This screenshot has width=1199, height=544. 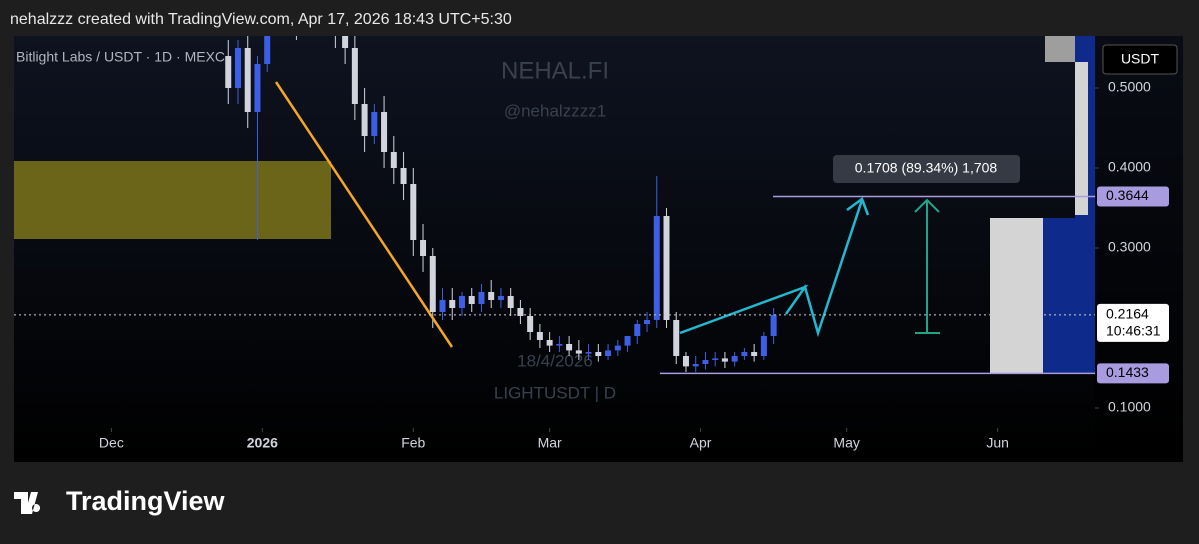 What do you see at coordinates (111, 443) in the screenshot?
I see `x-tick-label: Dec` at bounding box center [111, 443].